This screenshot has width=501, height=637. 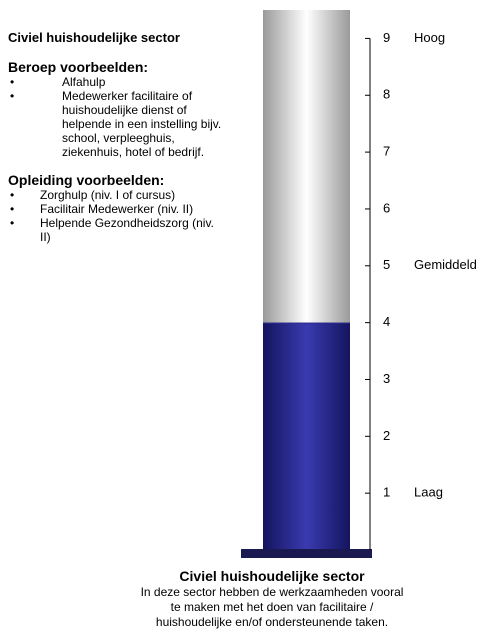 What do you see at coordinates (386, 321) in the screenshot?
I see `y-tick-label: 4` at bounding box center [386, 321].